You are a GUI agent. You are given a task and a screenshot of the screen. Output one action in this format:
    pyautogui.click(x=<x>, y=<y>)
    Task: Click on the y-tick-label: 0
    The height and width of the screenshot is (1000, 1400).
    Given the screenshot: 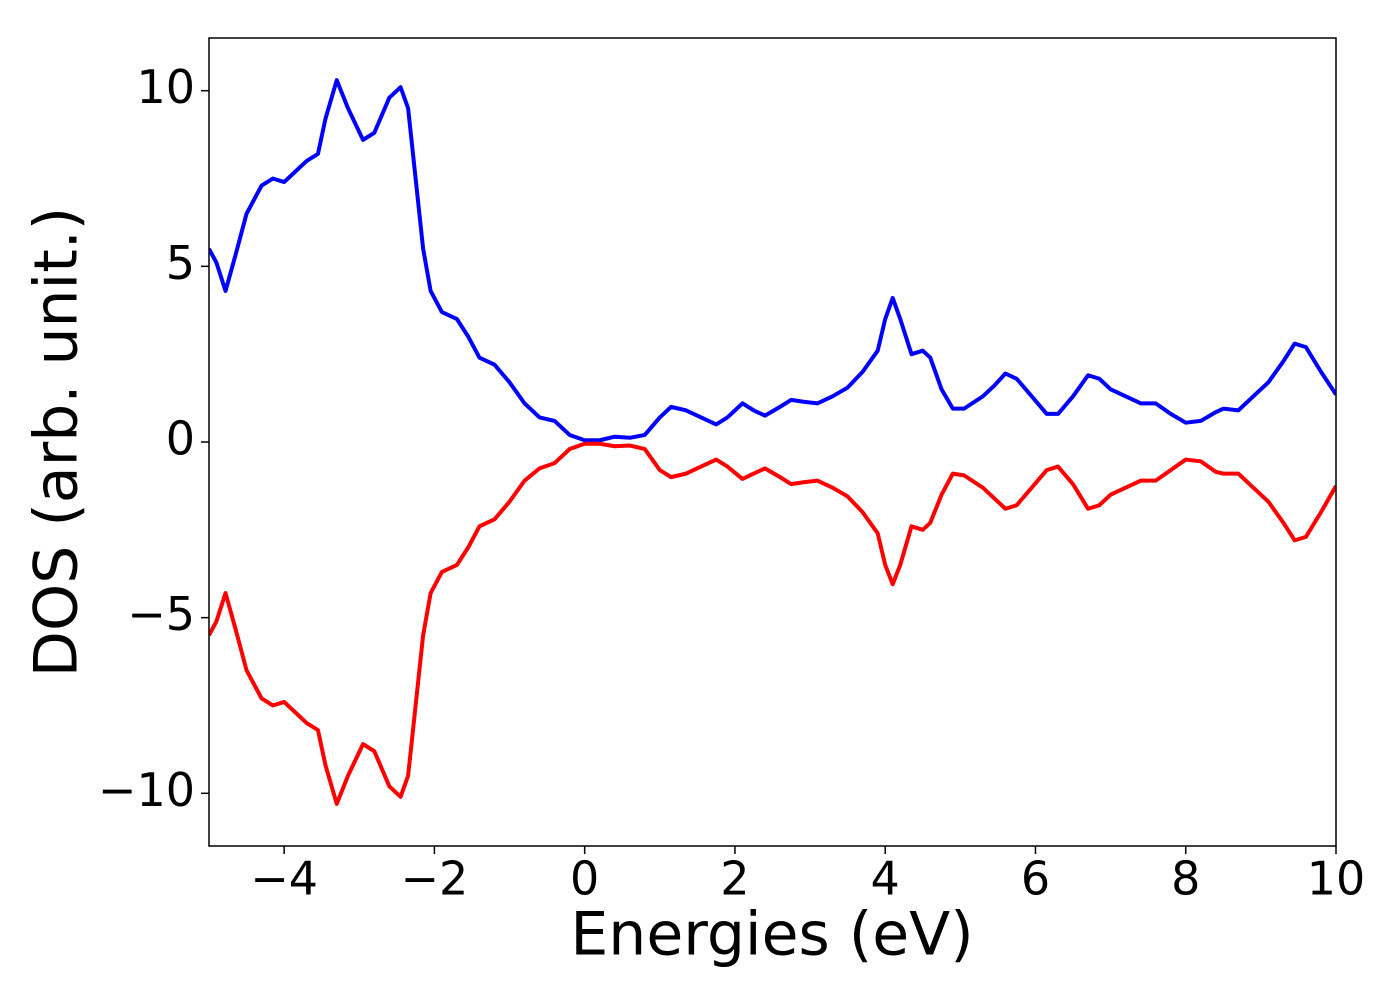 What is the action you would take?
    pyautogui.click(x=180, y=439)
    